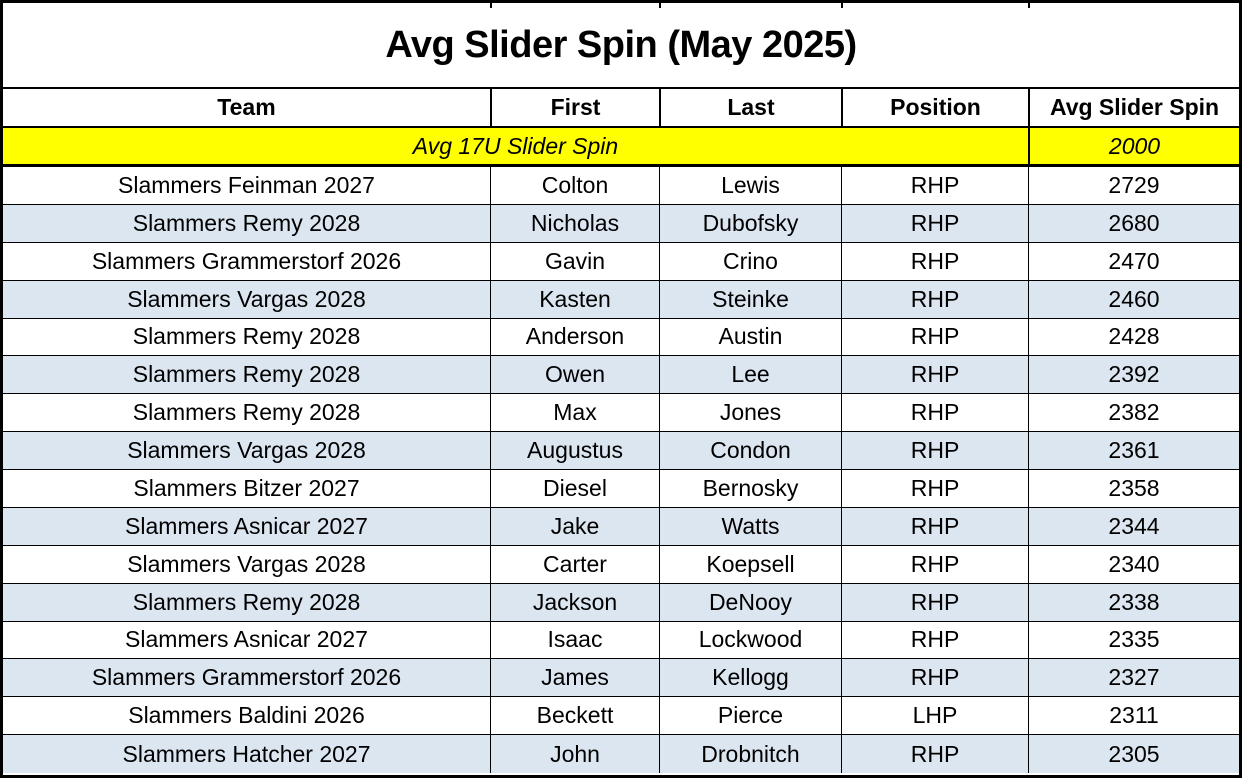 The image size is (1242, 778). I want to click on cell-first: Jake, so click(574, 526).